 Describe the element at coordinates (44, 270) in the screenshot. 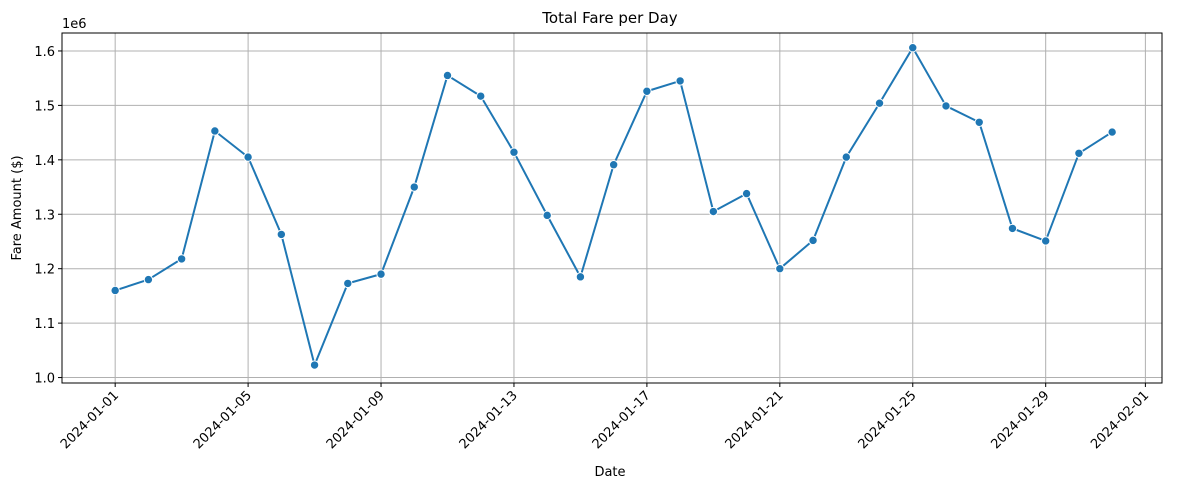

I see `y-tick-label: 1.2` at that location.